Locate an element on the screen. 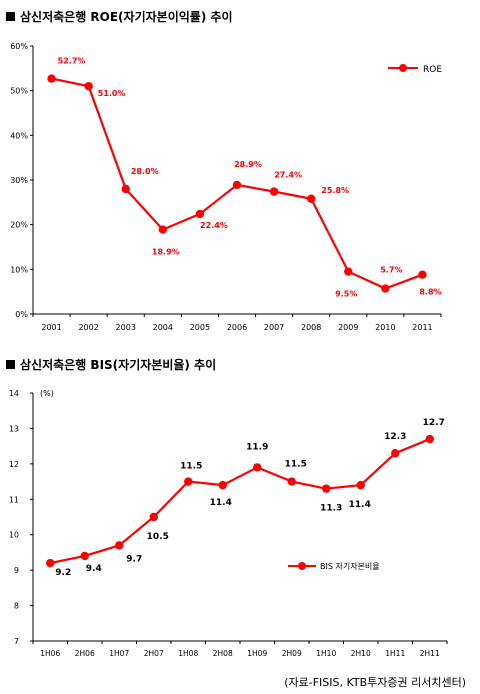 The image size is (480, 694). roe-y-tick-label: 40% is located at coordinates (19, 135).